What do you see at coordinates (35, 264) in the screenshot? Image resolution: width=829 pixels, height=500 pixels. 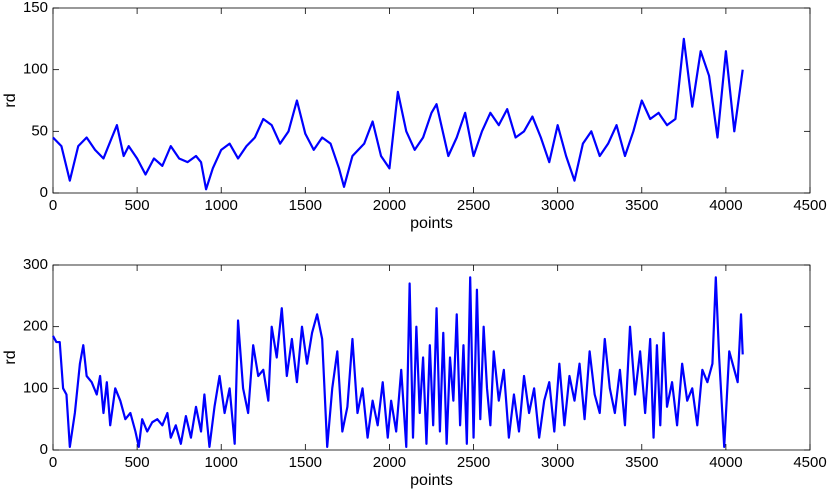 I see `y-tick-label: 300` at bounding box center [35, 264].